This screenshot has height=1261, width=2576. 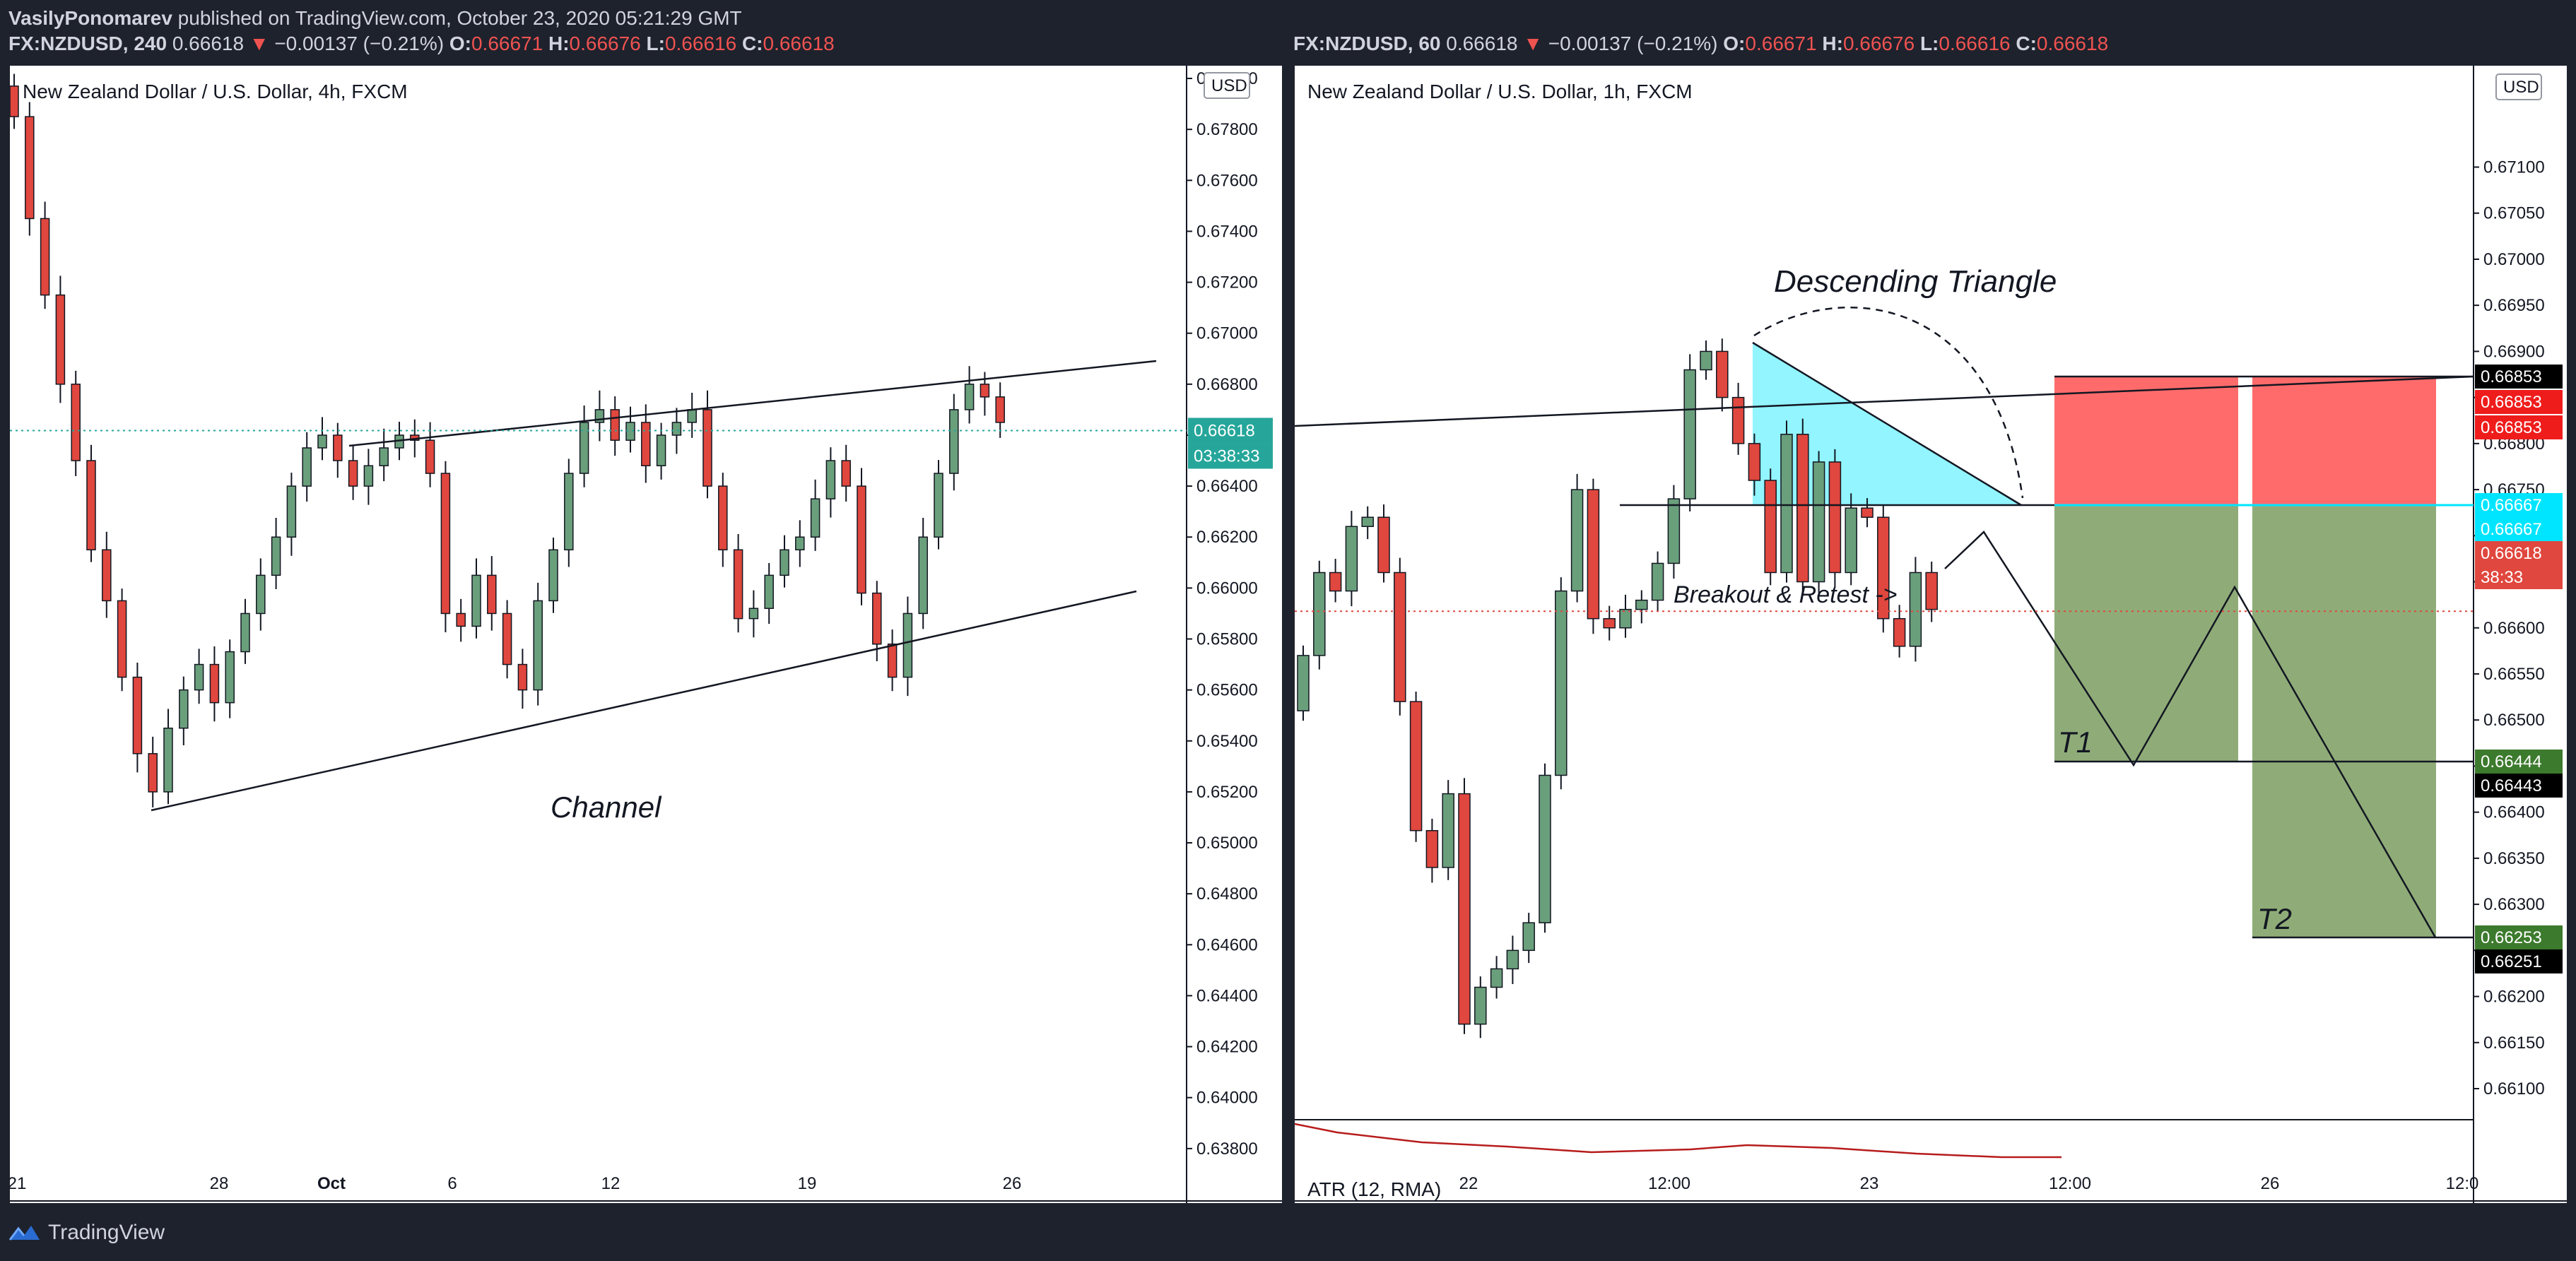 I want to click on atr-line, so click(x=1678, y=1141).